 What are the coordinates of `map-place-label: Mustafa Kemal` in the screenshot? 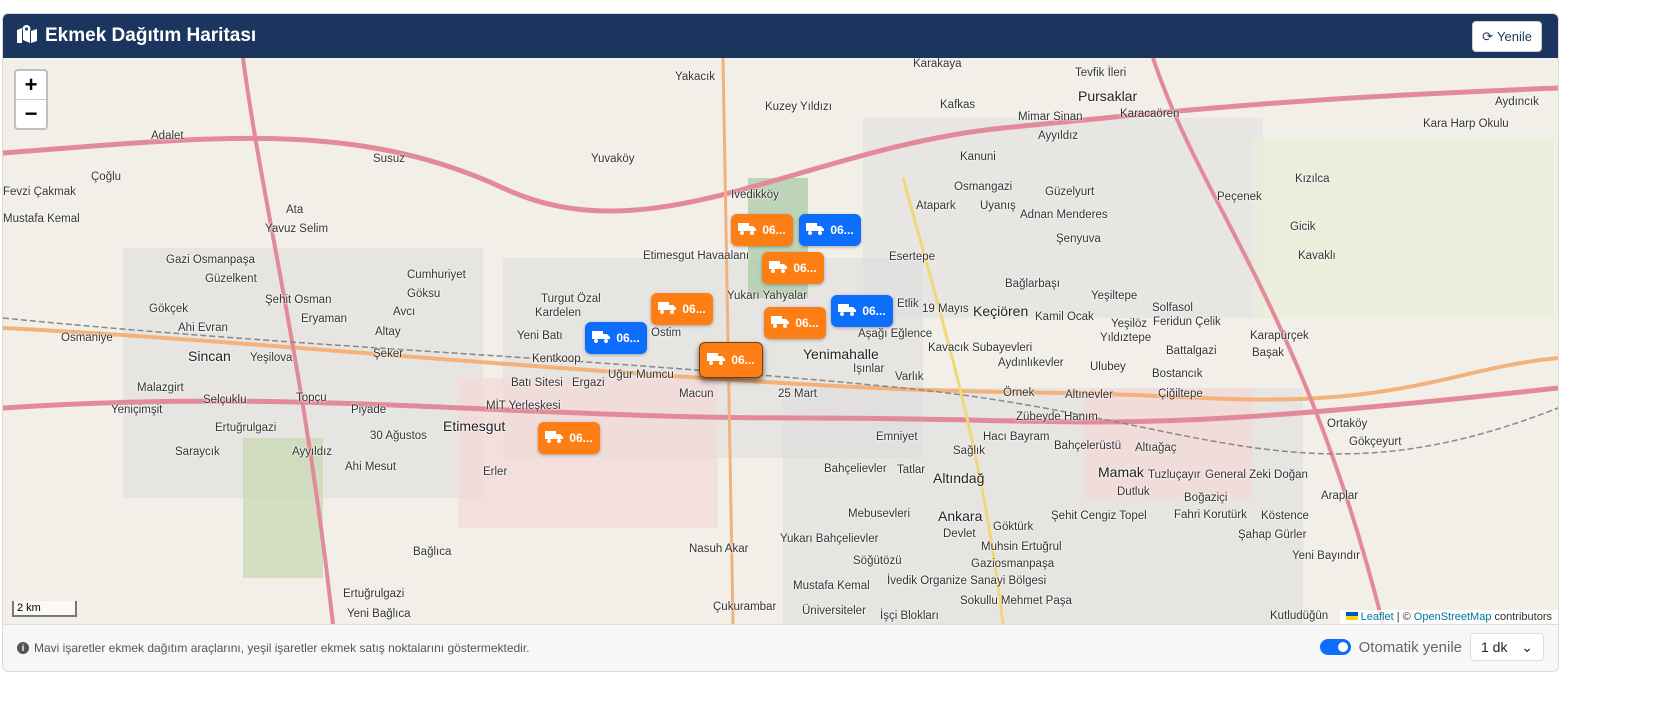 It's located at (41, 219).